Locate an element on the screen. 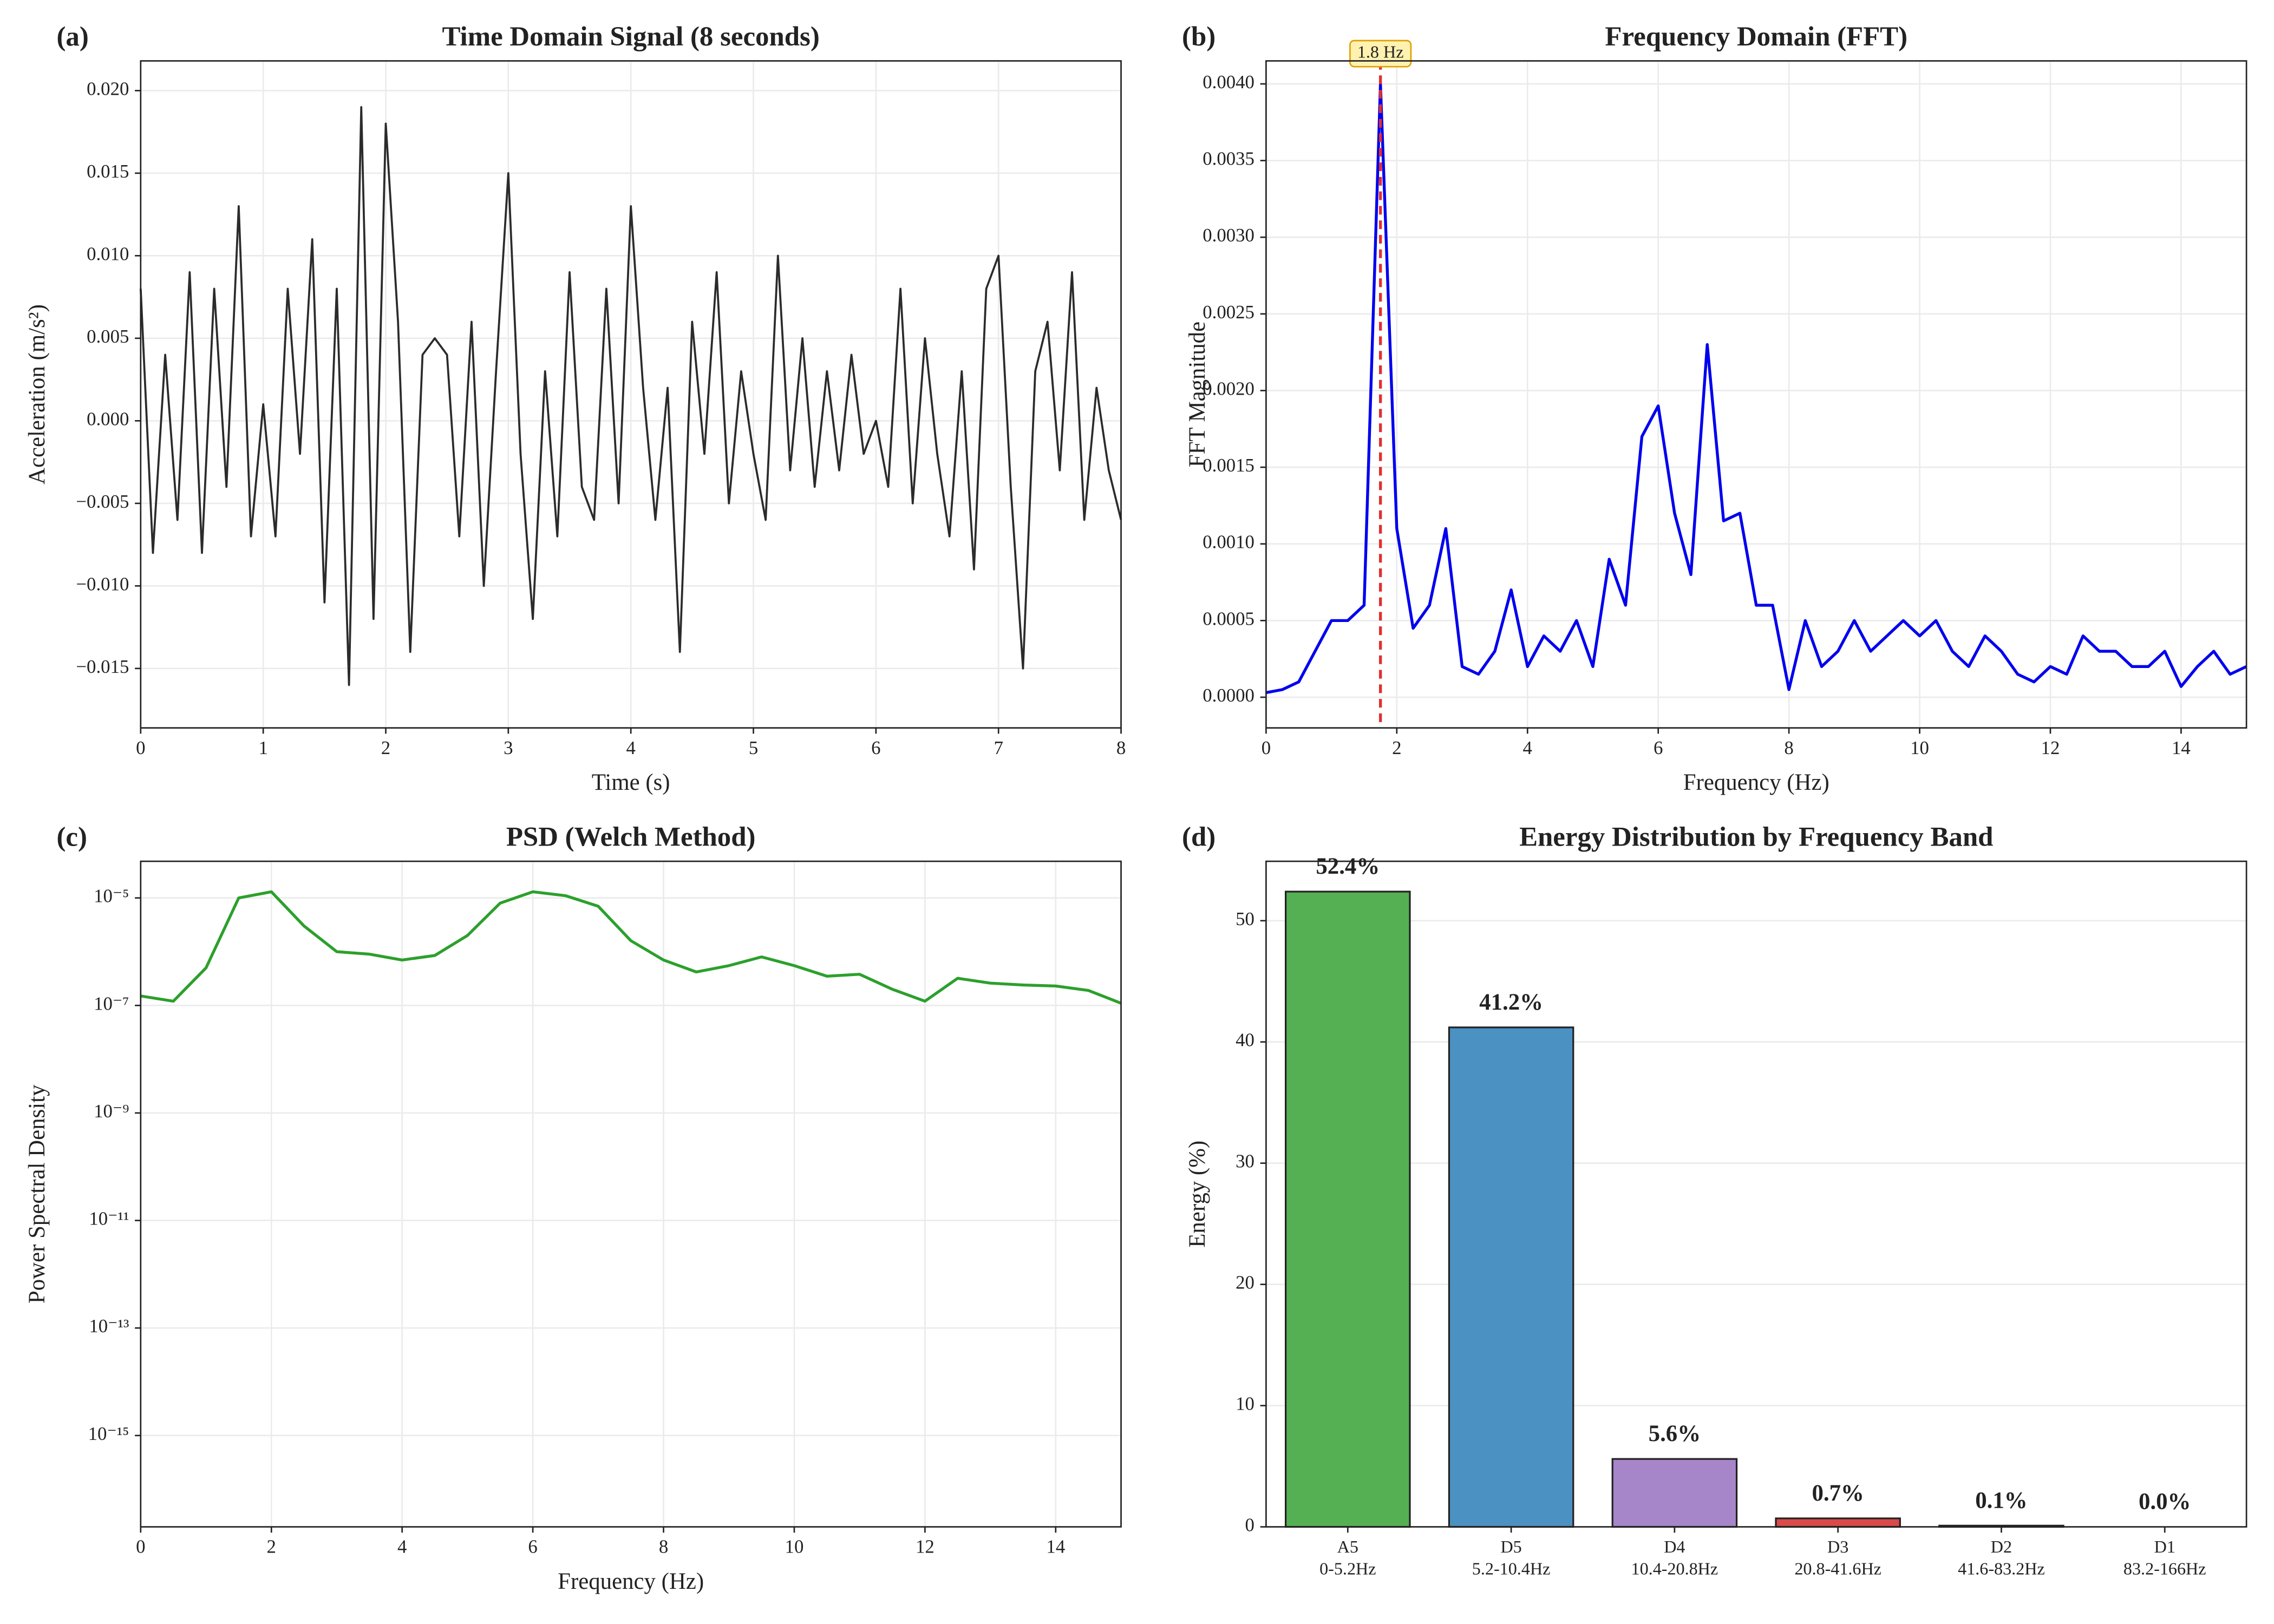 The height and width of the screenshot is (1624, 2274). value-label: 0.7% is located at coordinates (1838, 1493).